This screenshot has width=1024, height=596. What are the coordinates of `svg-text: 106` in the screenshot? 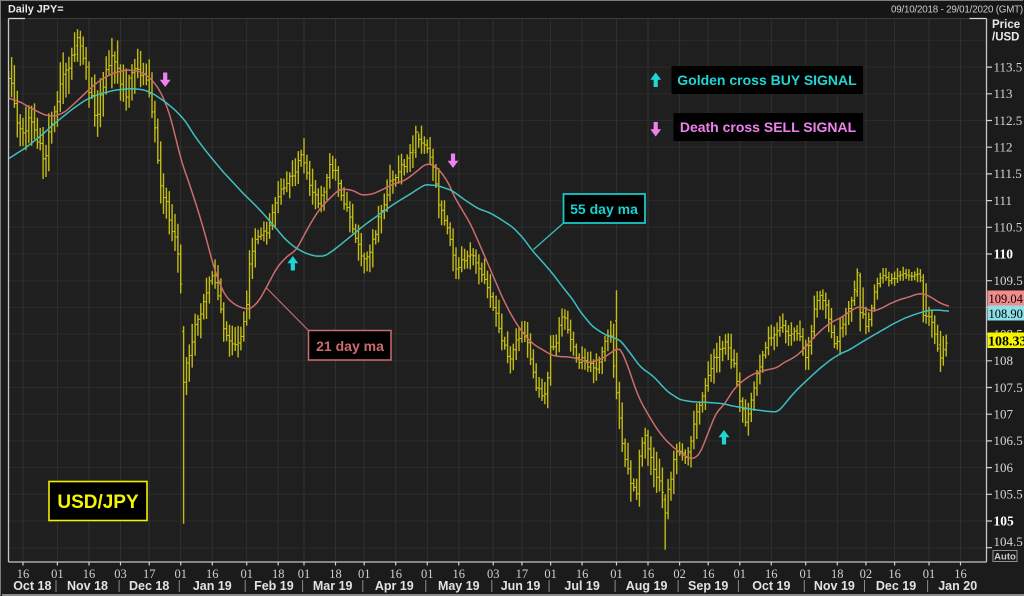 It's located at (1004, 467).